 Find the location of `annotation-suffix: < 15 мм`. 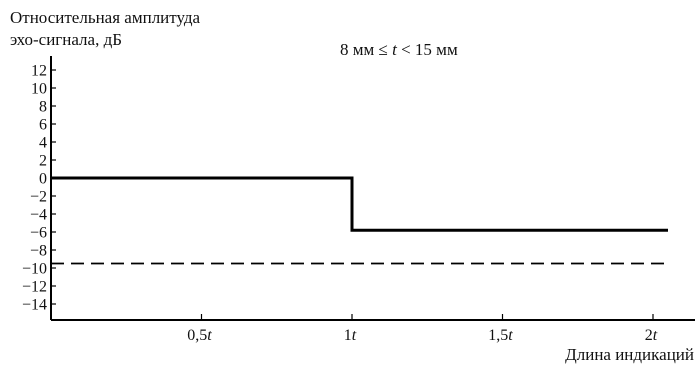

annotation-suffix: < 15 мм is located at coordinates (427, 49).